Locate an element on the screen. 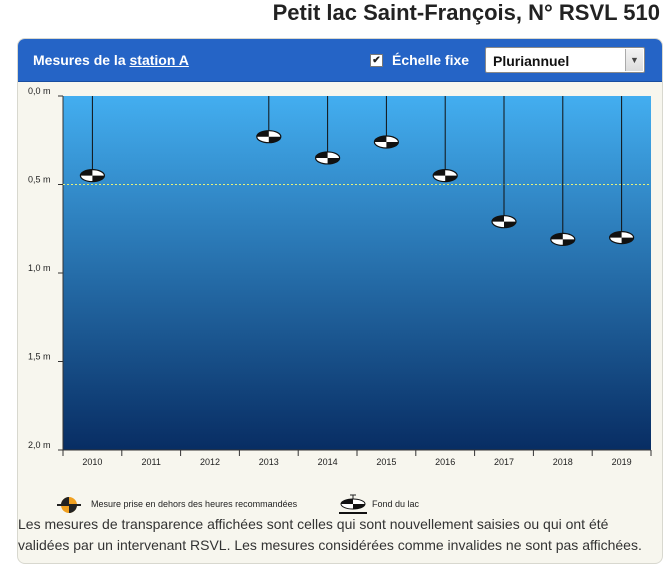  secchi-mark-2018 is located at coordinates (563, 171).